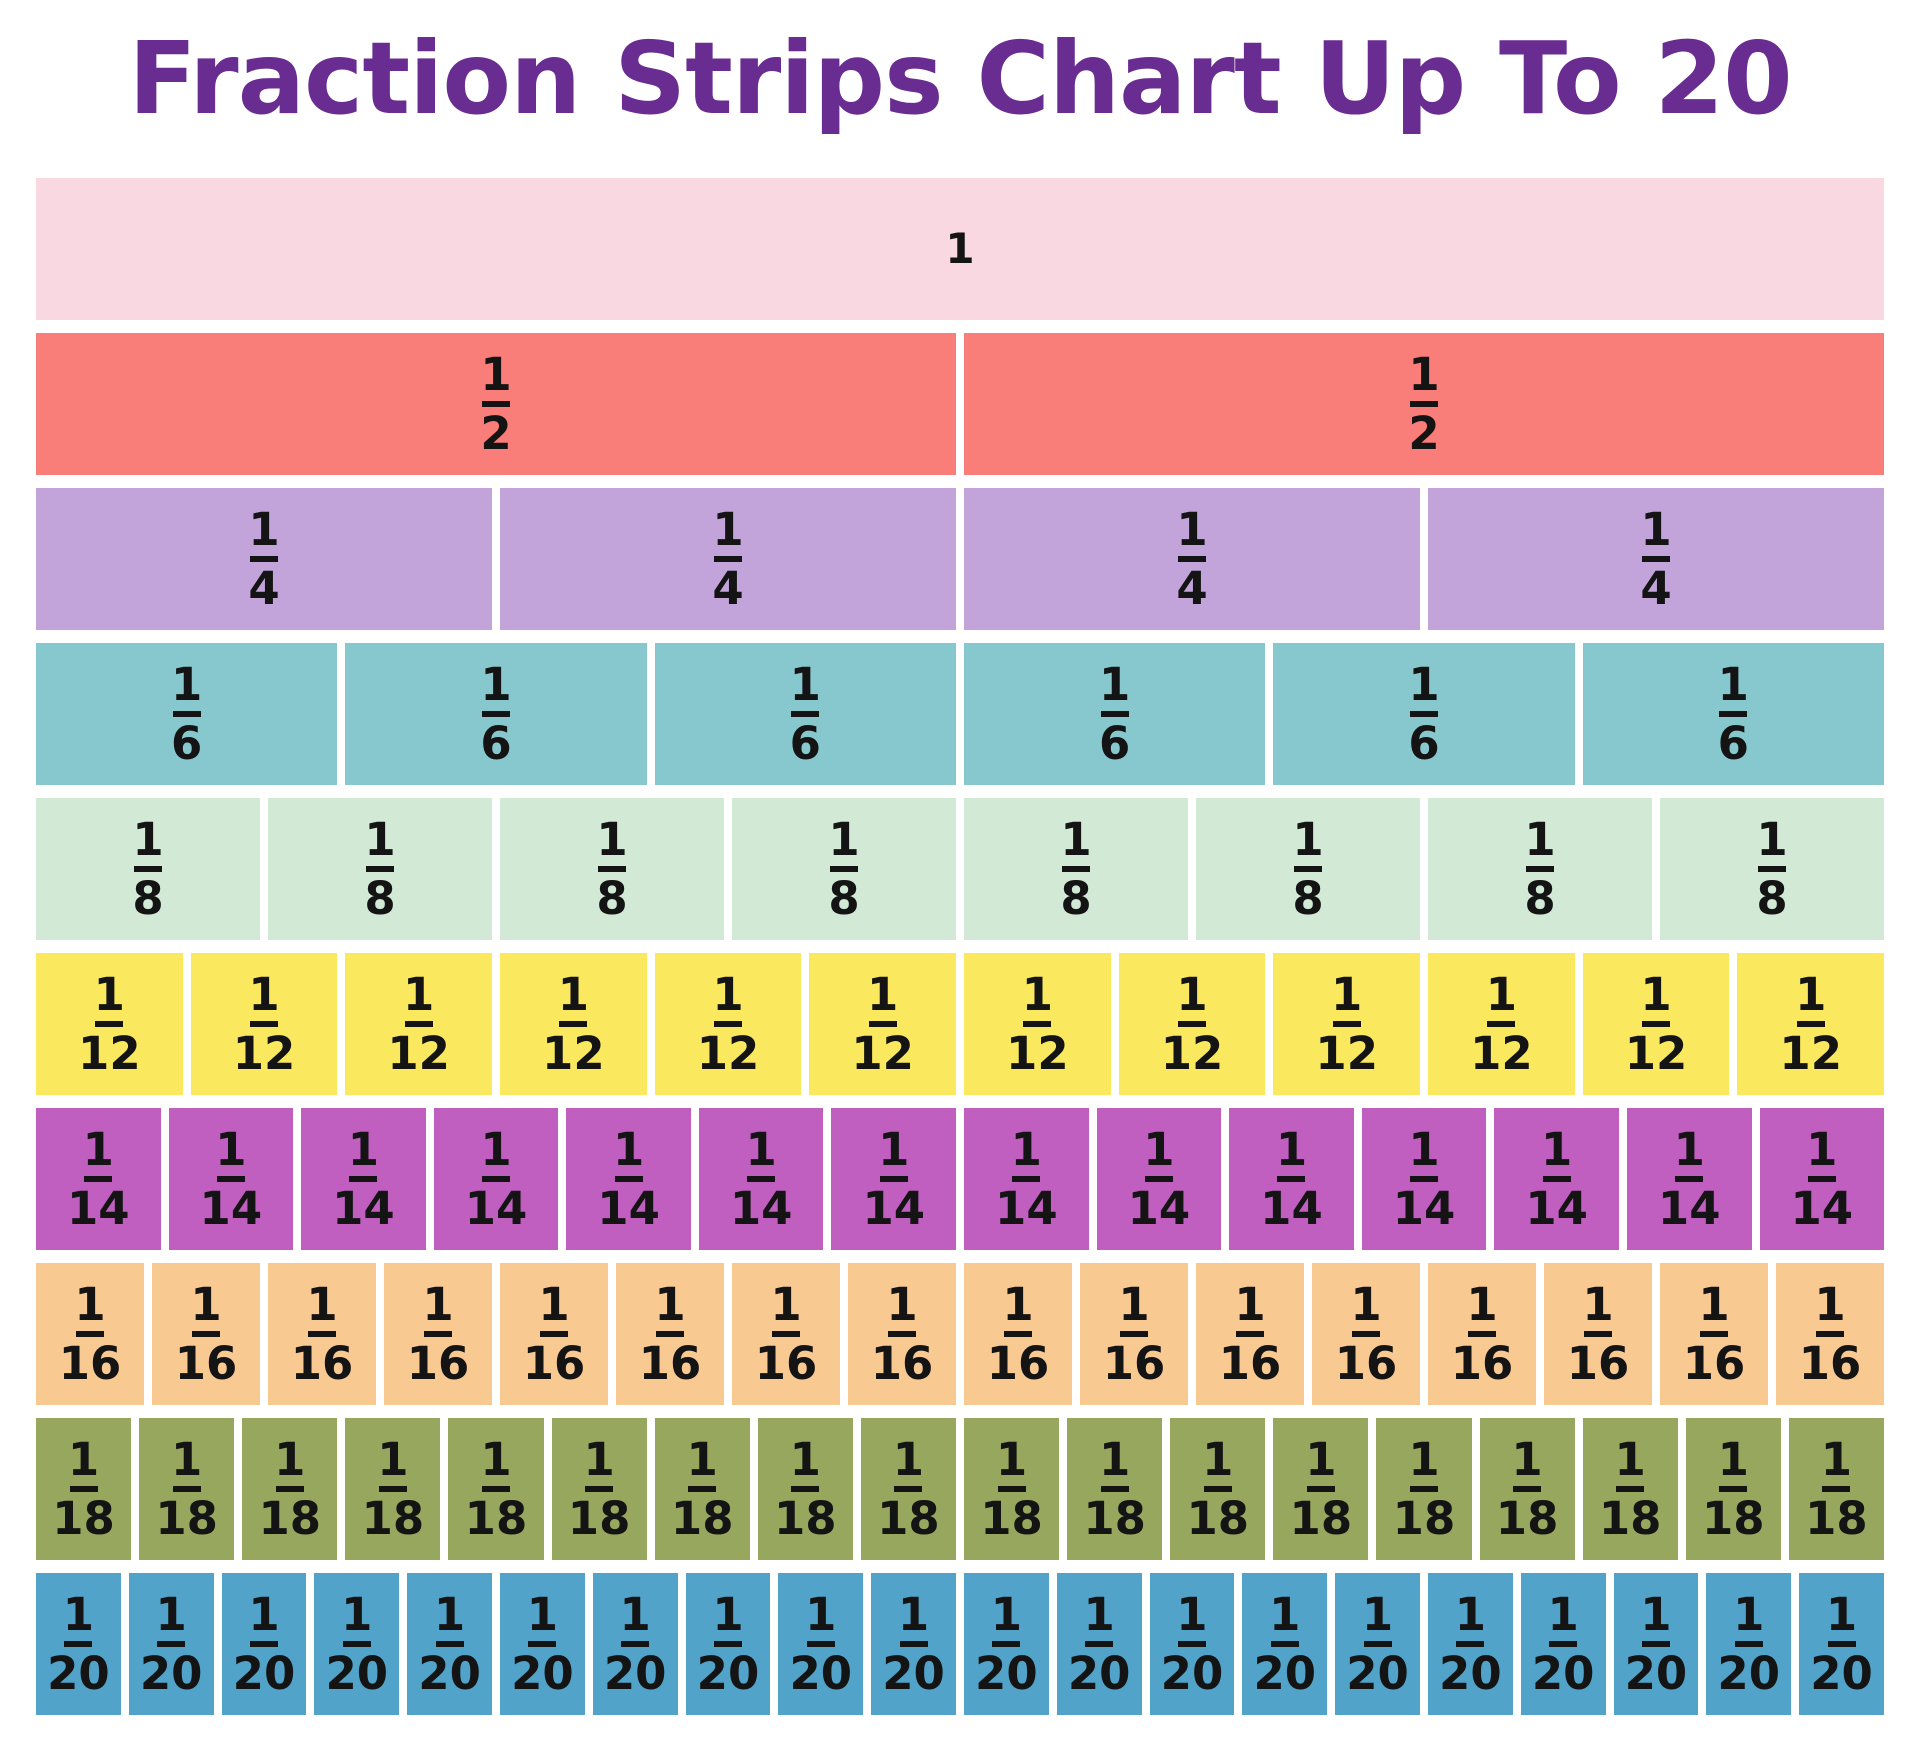  Describe the element at coordinates (844, 898) in the screenshot. I see `fraction-denominator: 8` at that location.